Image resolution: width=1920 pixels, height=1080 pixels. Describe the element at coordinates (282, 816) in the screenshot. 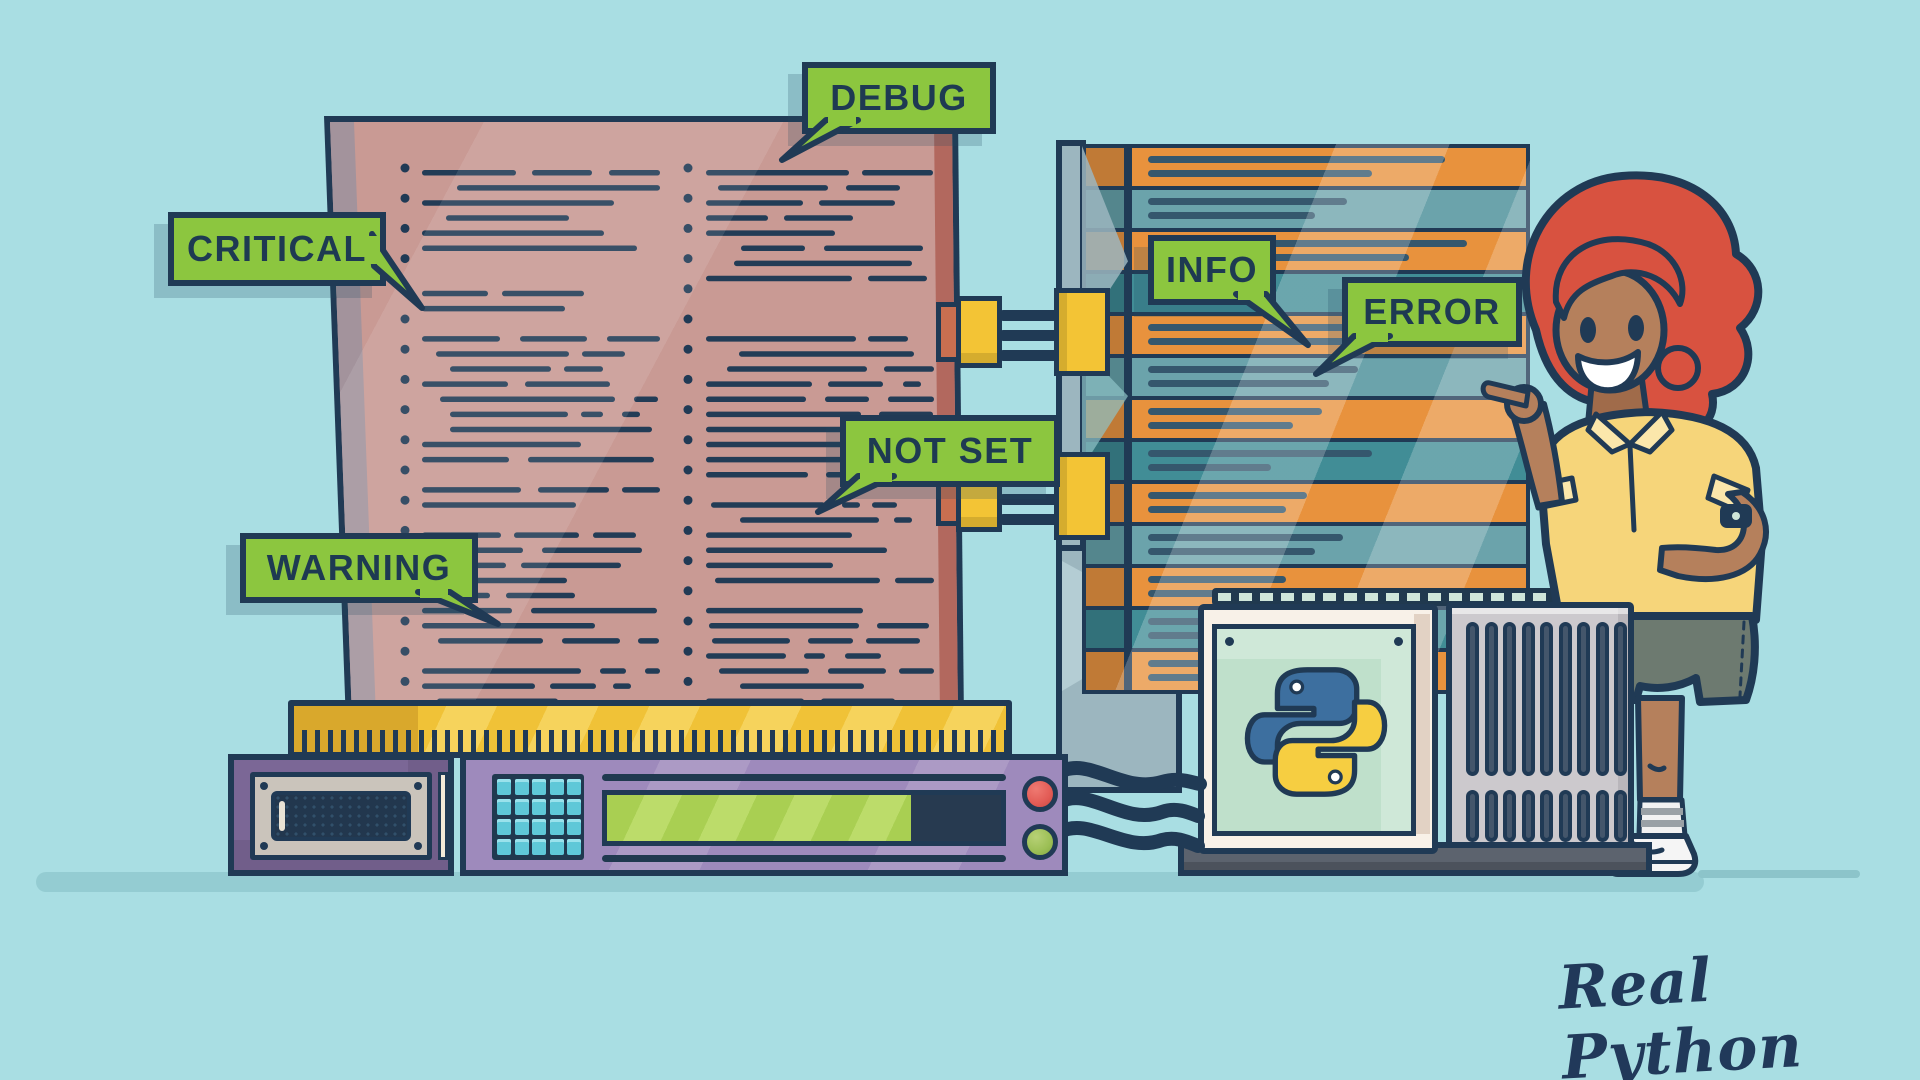

I see `grille-highlight` at that location.